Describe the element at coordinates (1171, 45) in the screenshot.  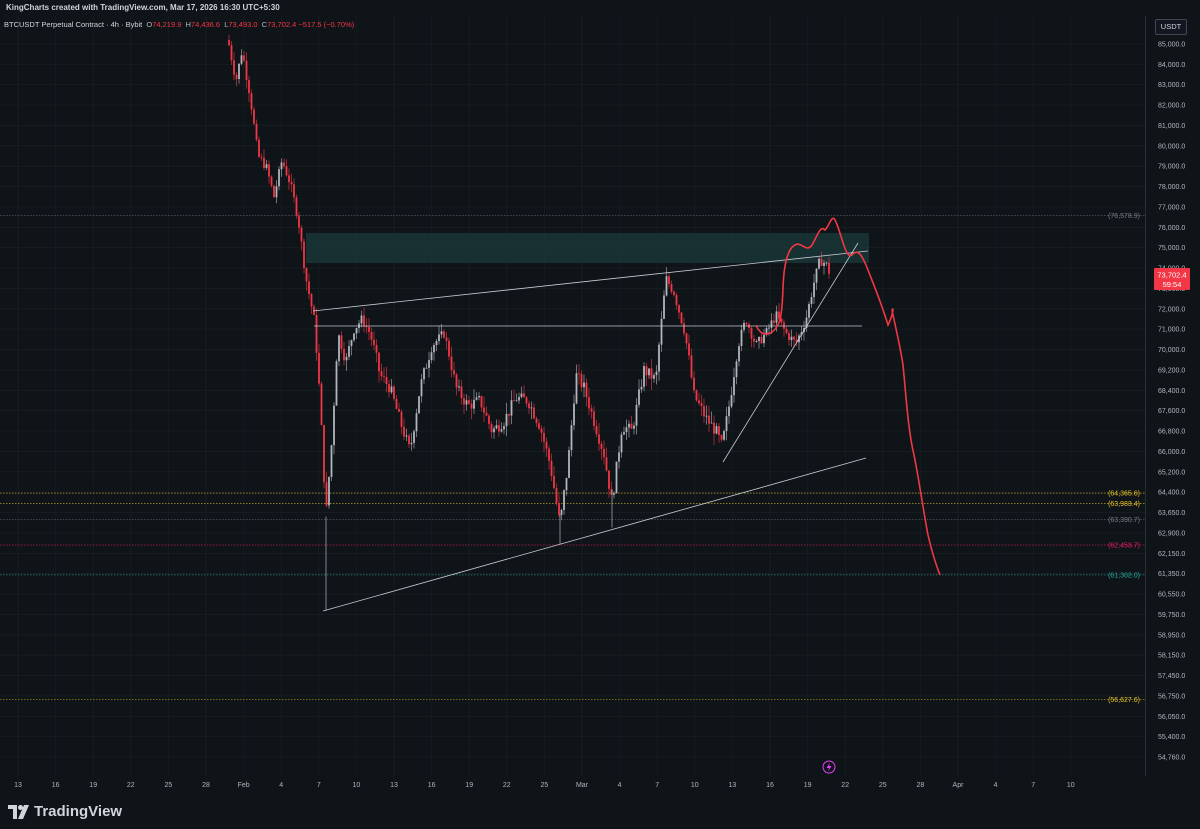
I see `price-tick: 85,000.0` at that location.